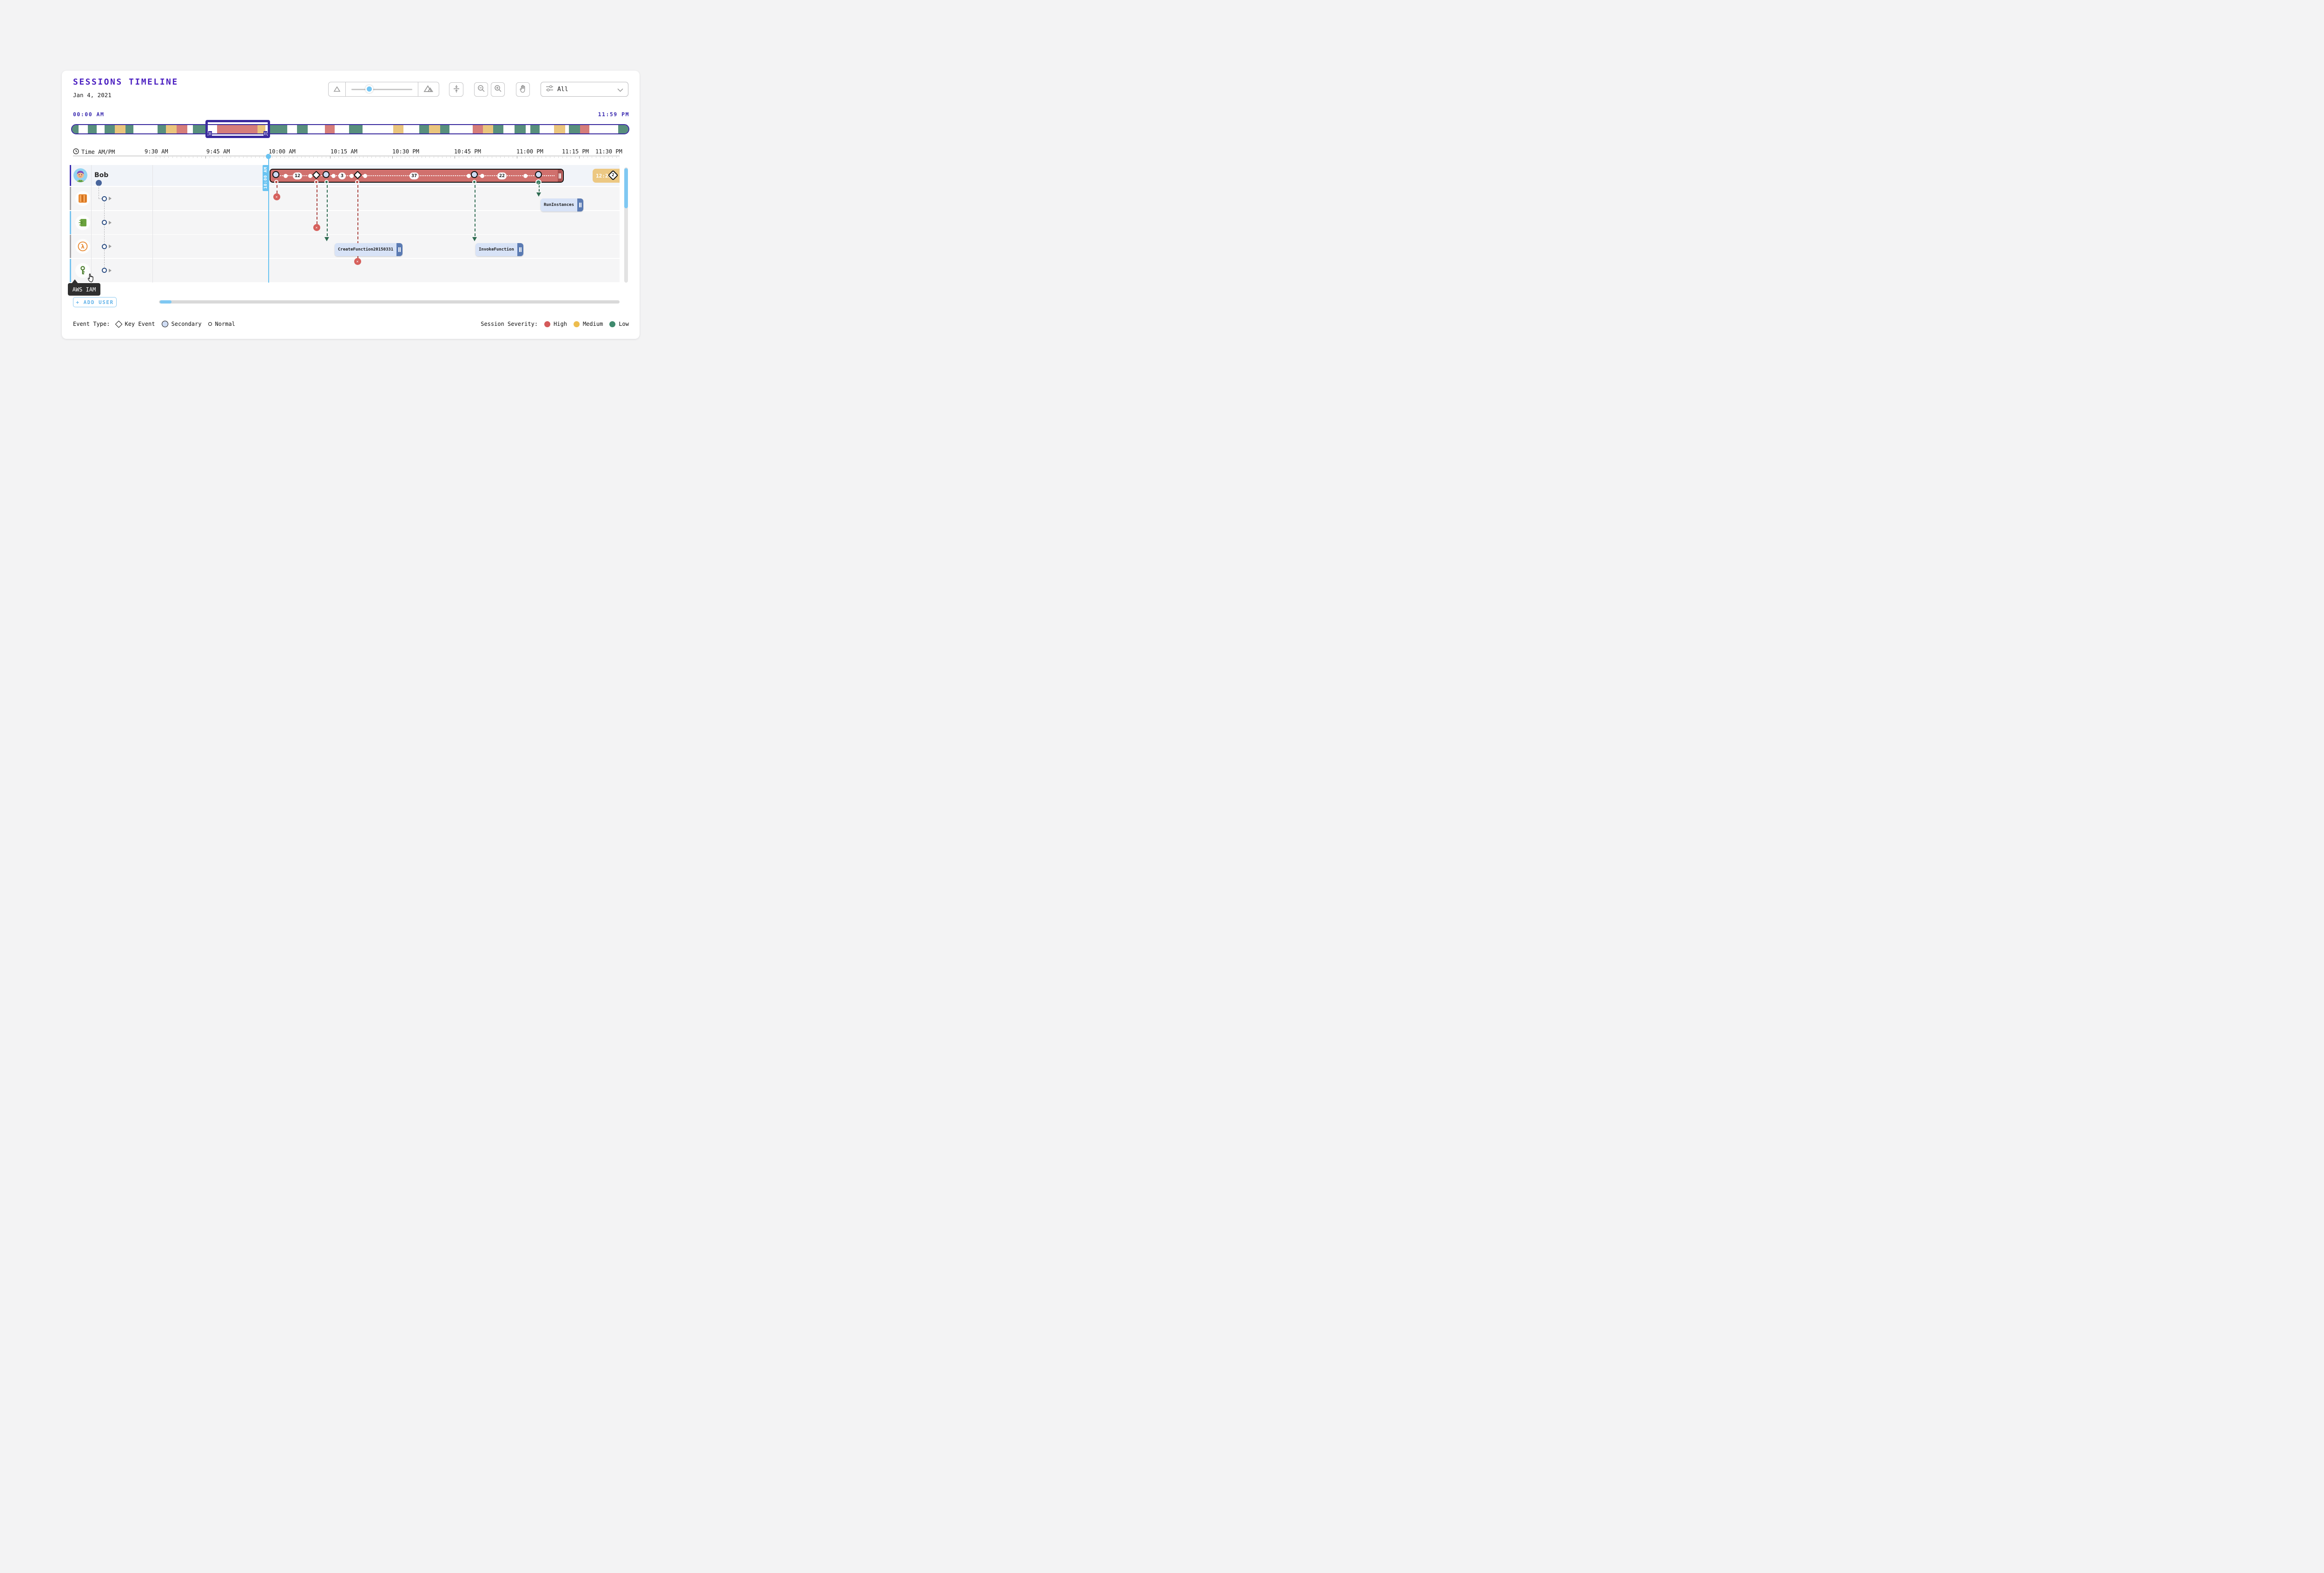  I want to click on axis-tick-label: 11:00 PM, so click(529, 152).